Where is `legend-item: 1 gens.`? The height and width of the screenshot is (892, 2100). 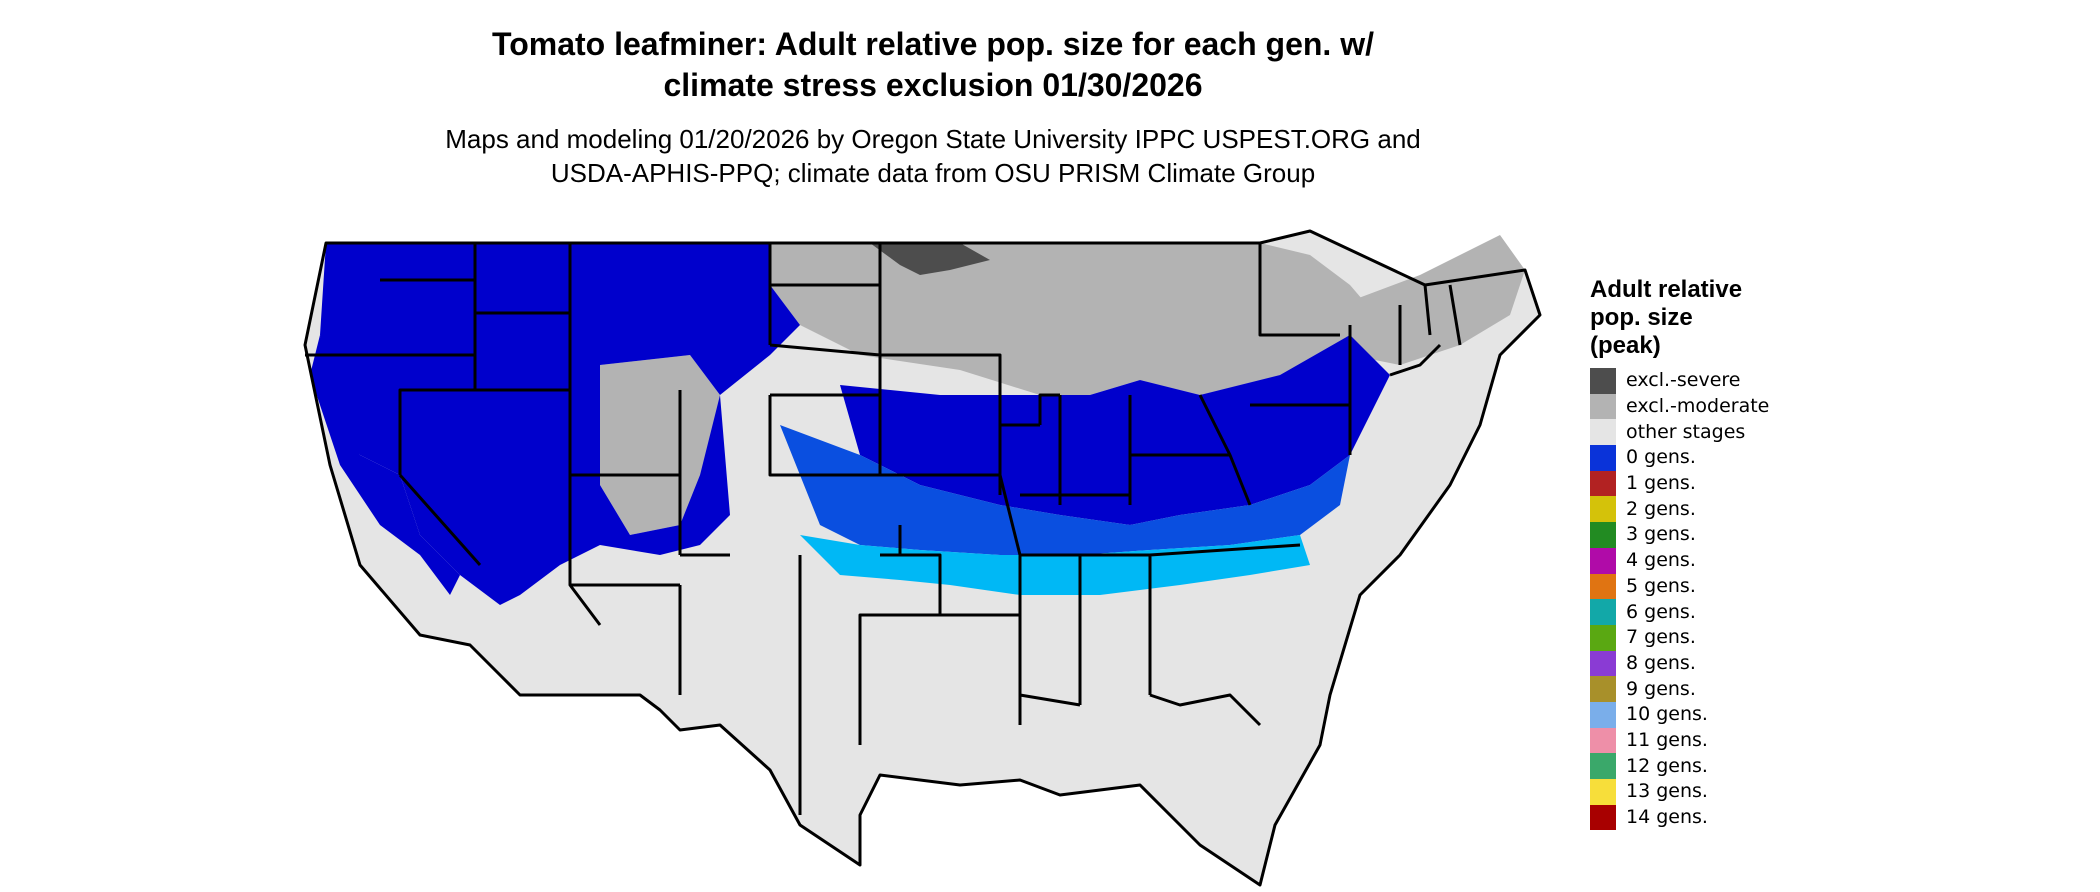
legend-item: 1 gens. is located at coordinates (1679, 483).